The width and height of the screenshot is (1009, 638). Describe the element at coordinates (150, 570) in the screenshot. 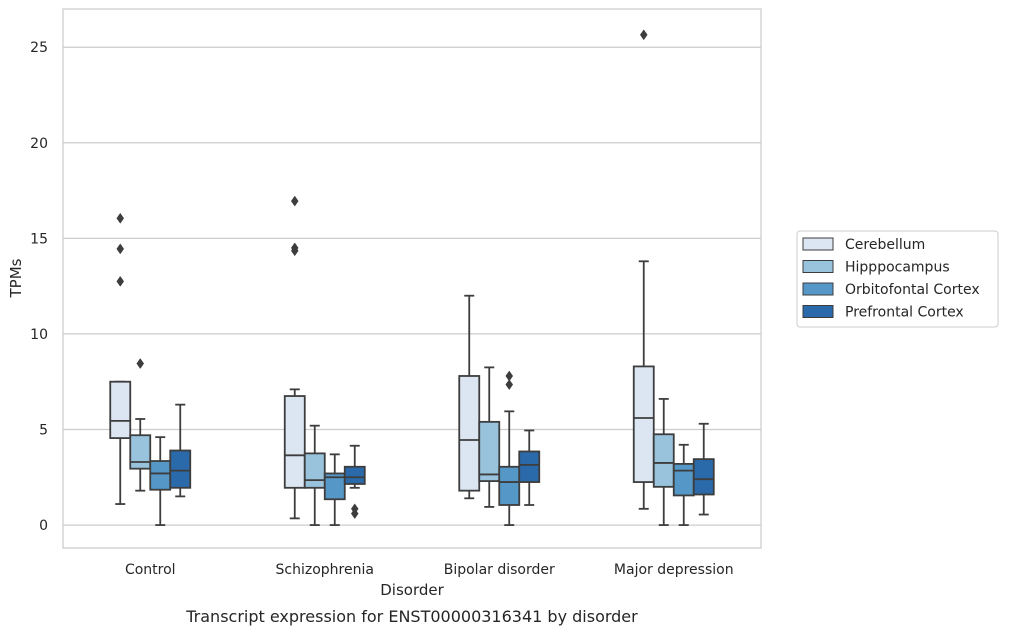

I see `x-tick-label: Control` at that location.